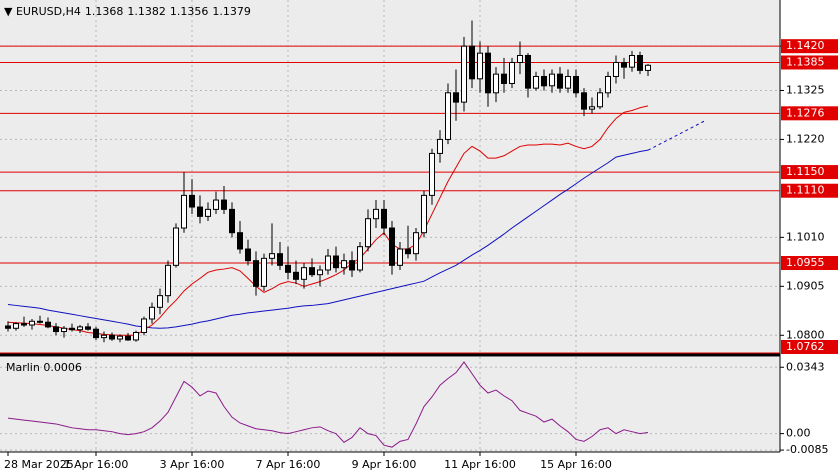 This screenshot has height=476, width=838. I want to click on level-label: 1.1150, so click(805, 171).